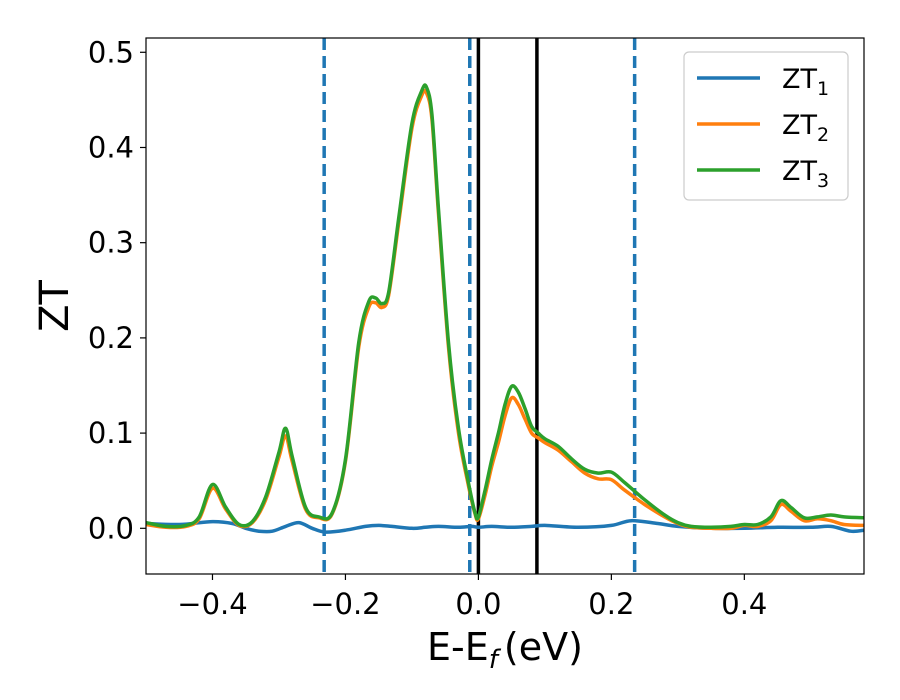  I want to click on legend-label-zt2: ZT2, so click(805, 128).